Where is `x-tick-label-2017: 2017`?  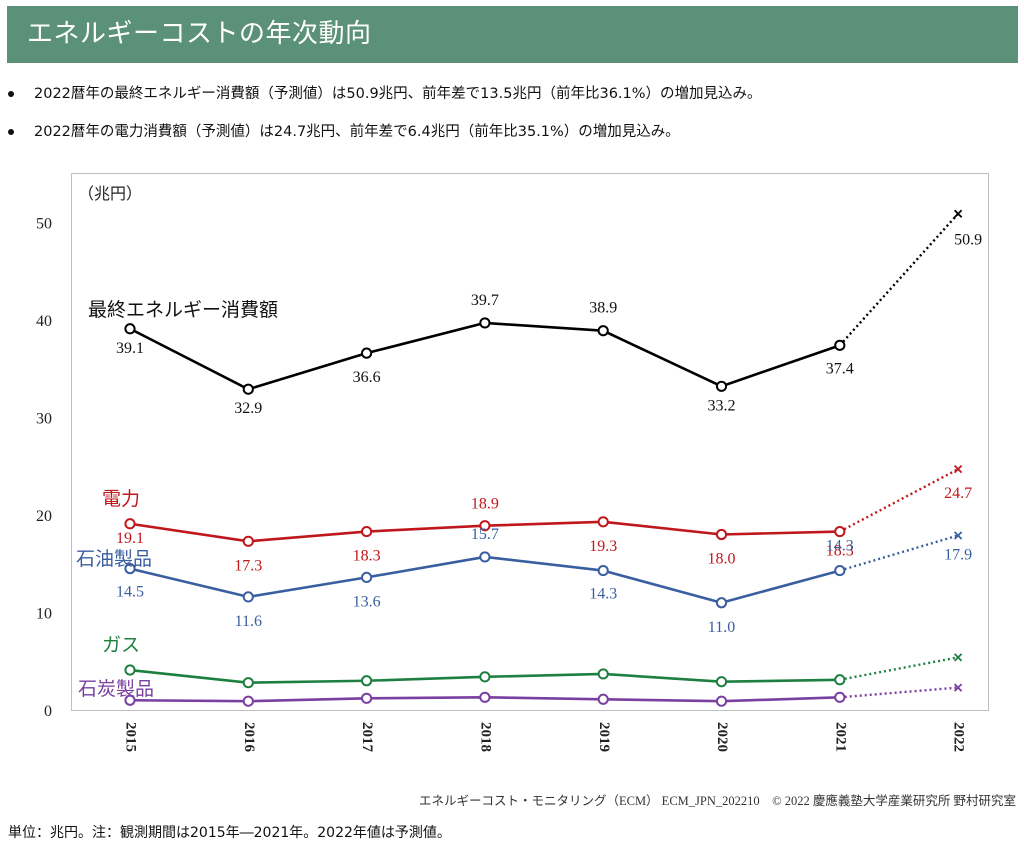
x-tick-label-2017: 2017 is located at coordinates (367, 737).